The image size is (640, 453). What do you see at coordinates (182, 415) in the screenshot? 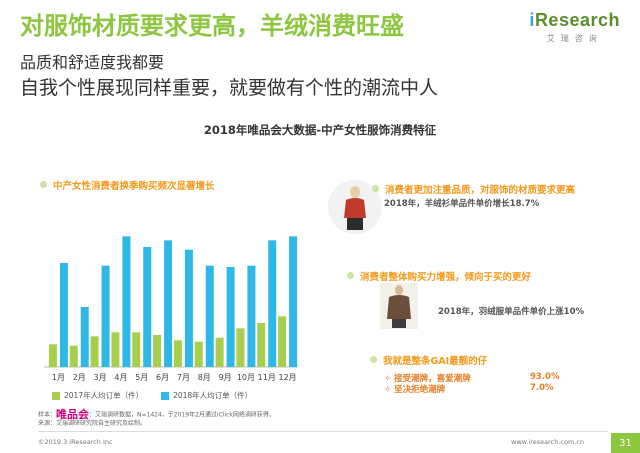
I see `source-line-1-text: ：艾瑞调研数据，N=1424，于2019年2月通过iClick网络调研获得。` at bounding box center [182, 415].